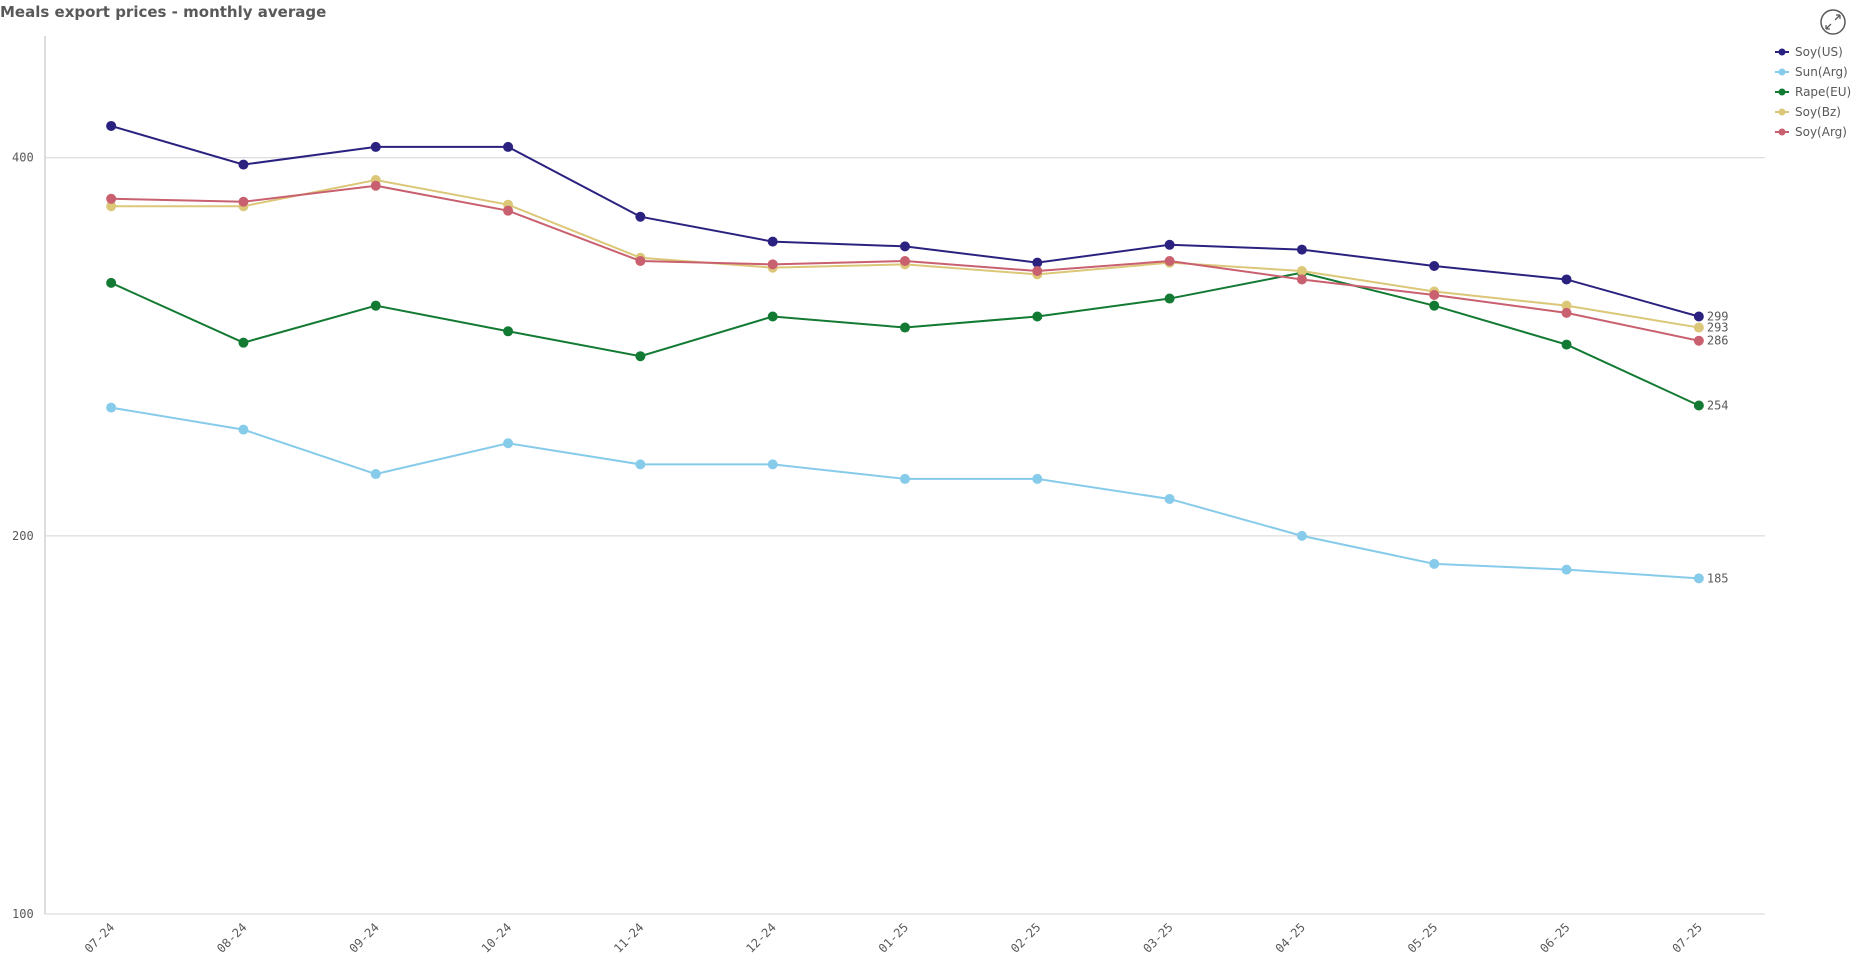  Describe the element at coordinates (628, 937) in the screenshot. I see `x-tick-label: 11-24` at that location.